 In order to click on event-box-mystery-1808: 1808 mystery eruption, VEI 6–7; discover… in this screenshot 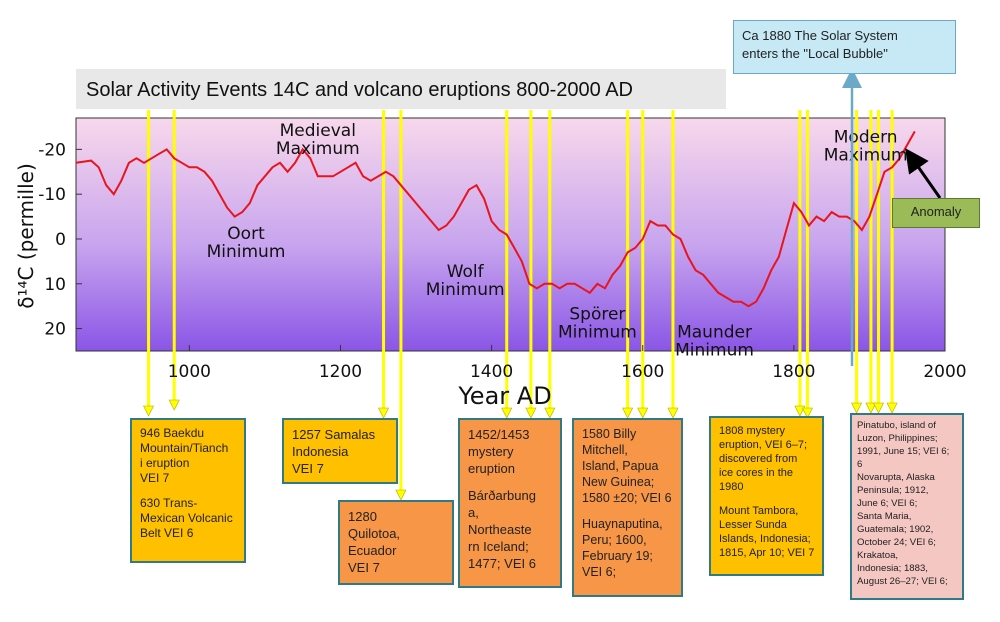, I will do `click(766, 496)`.